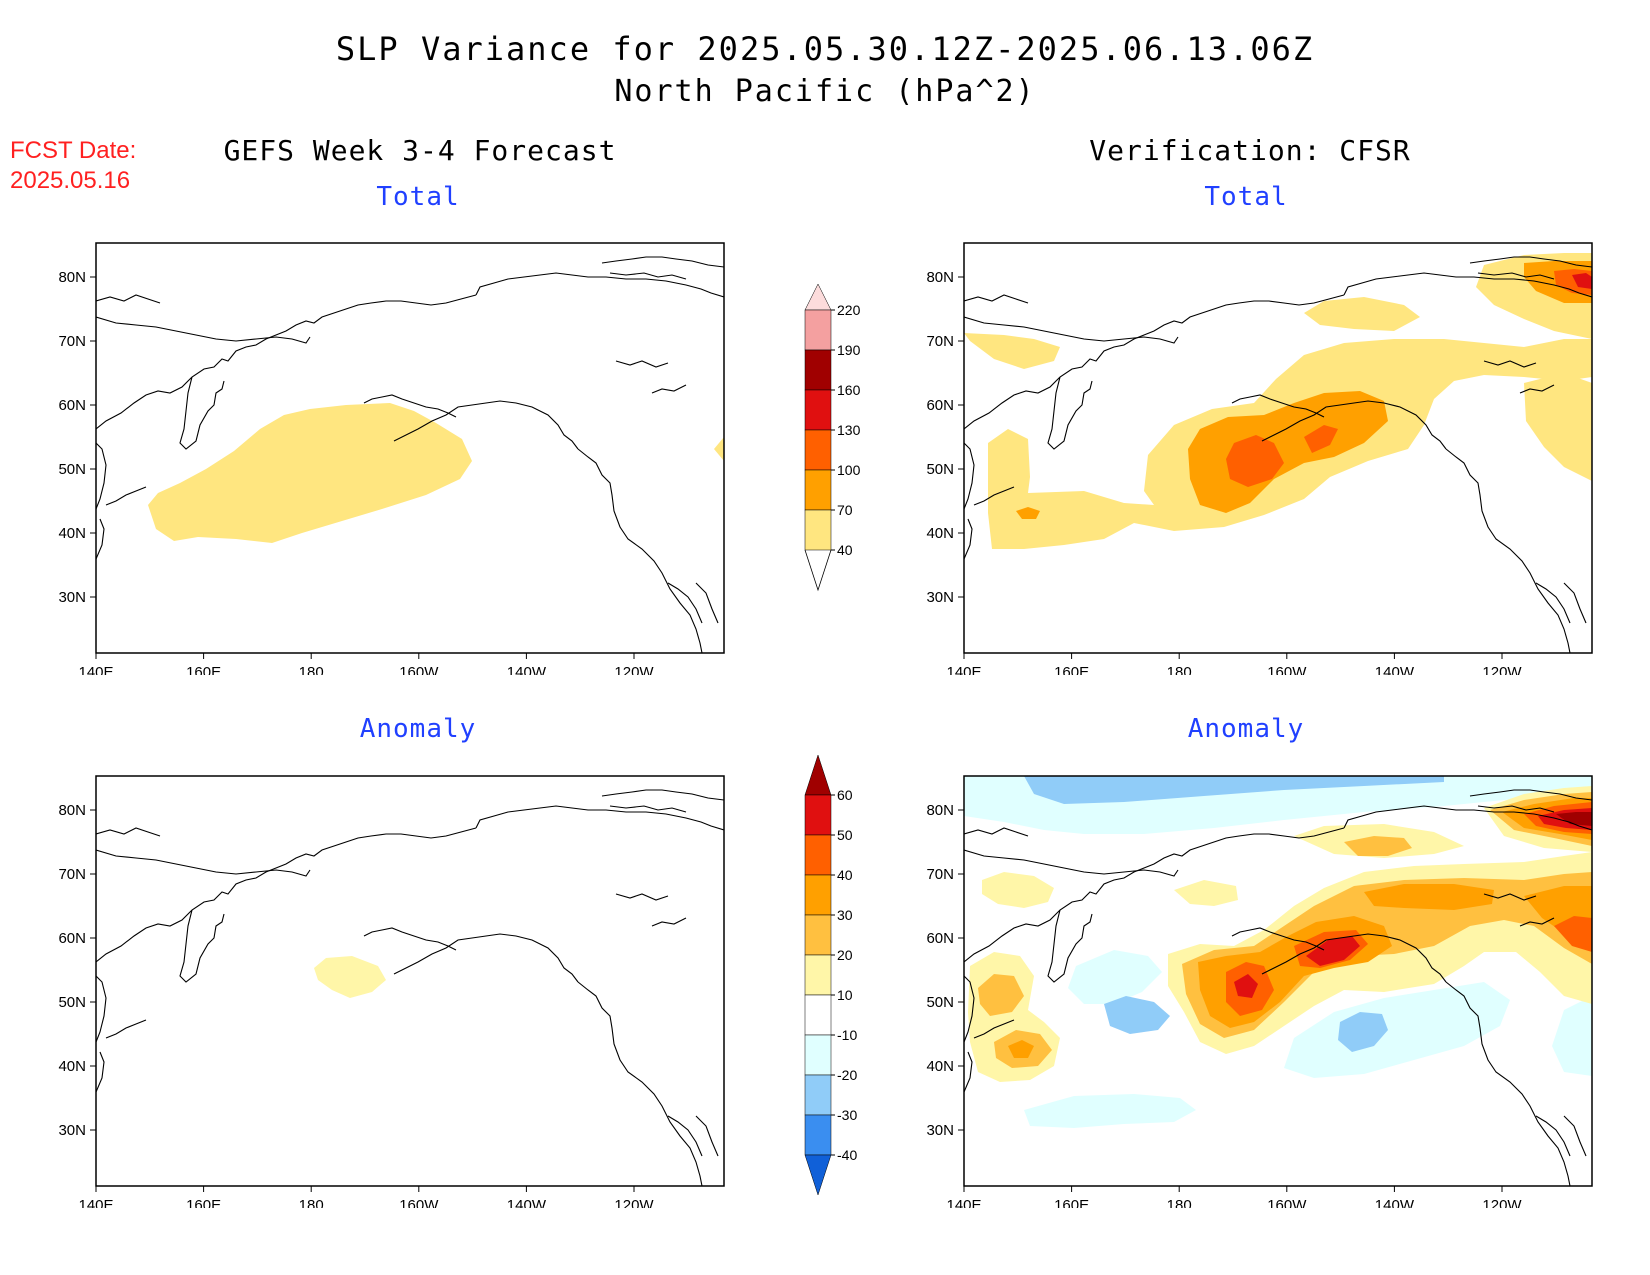 This screenshot has height=1275, width=1650. Describe the element at coordinates (825, 91) in the screenshot. I see `main-subtitle: North Pacific (hPa^2)` at that location.